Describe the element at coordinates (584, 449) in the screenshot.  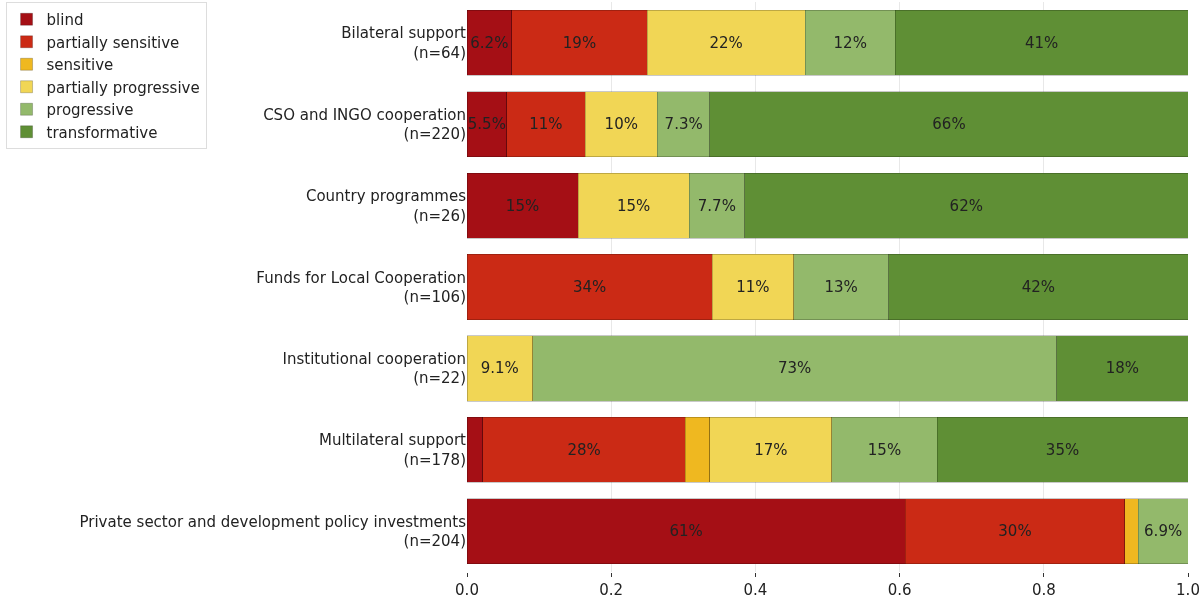
I see `data-label: 28%` at that location.